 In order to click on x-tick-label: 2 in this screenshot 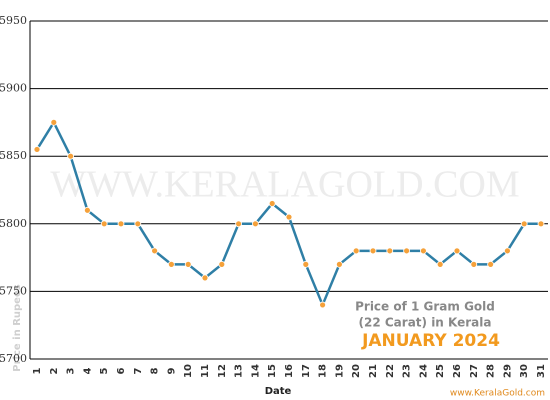, I will do `click(54, 370)`.